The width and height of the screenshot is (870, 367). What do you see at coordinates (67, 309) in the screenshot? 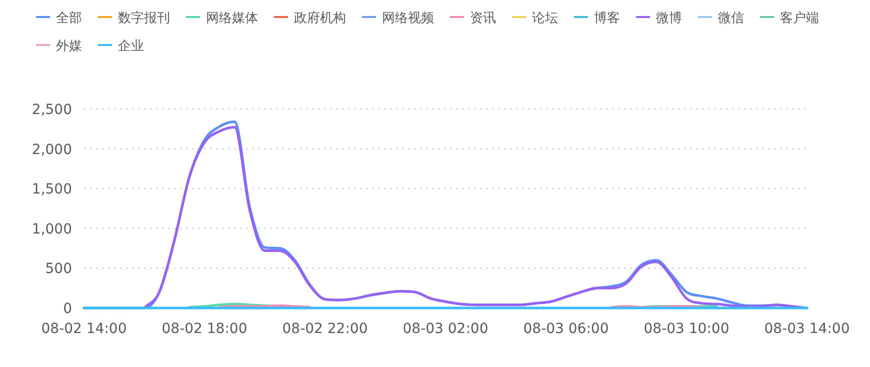
I see `y-tick-label: 0` at bounding box center [67, 309].